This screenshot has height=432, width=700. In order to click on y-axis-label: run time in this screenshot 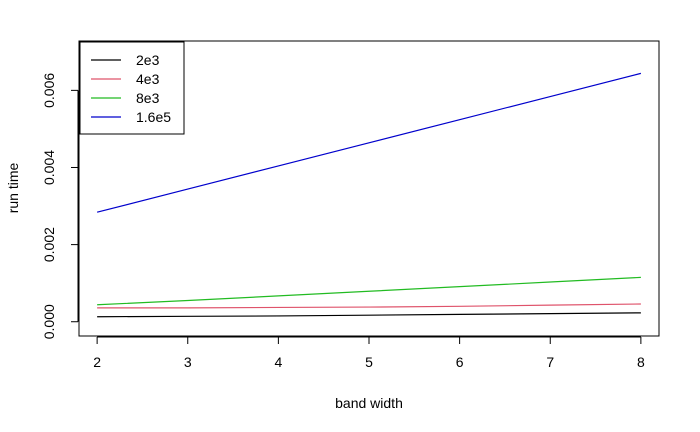, I will do `click(13, 188)`.